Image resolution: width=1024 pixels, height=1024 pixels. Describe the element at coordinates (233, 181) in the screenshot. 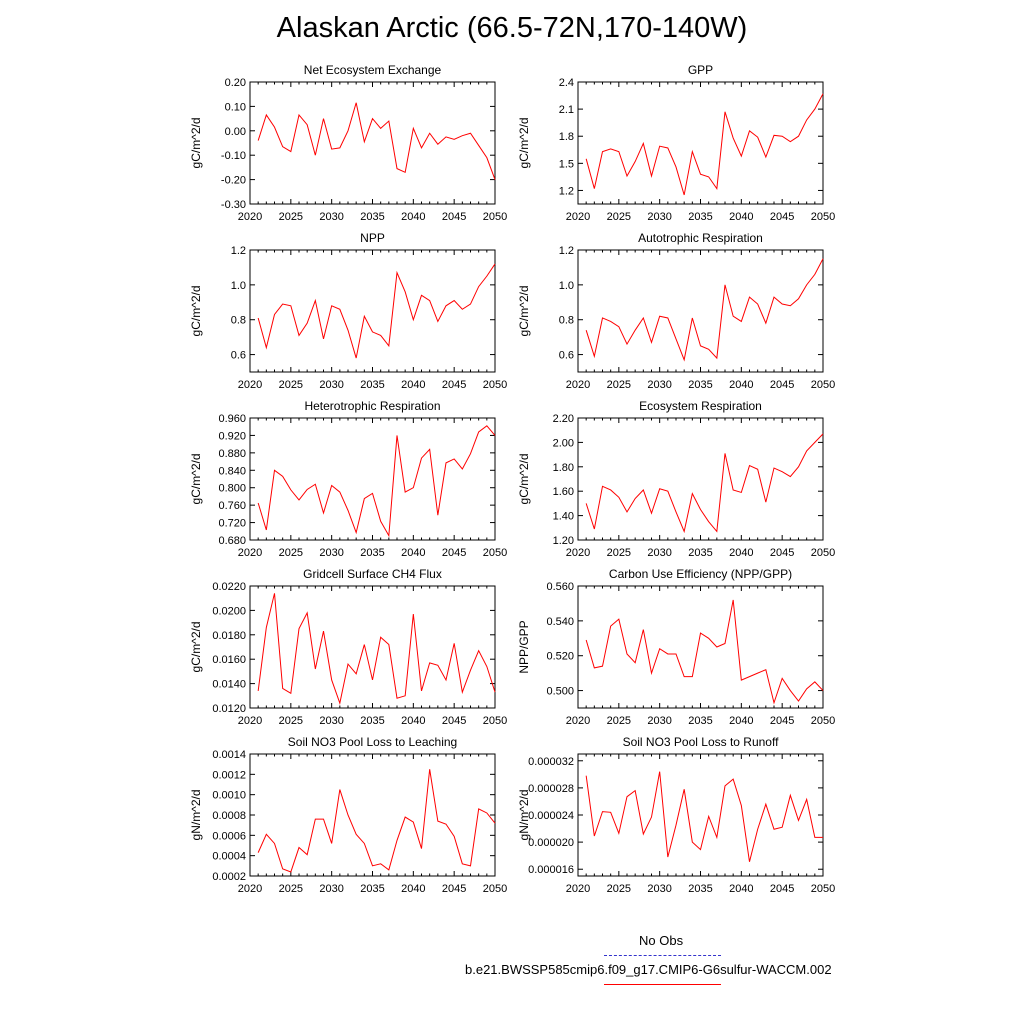

I see `y-tick-label: -0.20` at that location.